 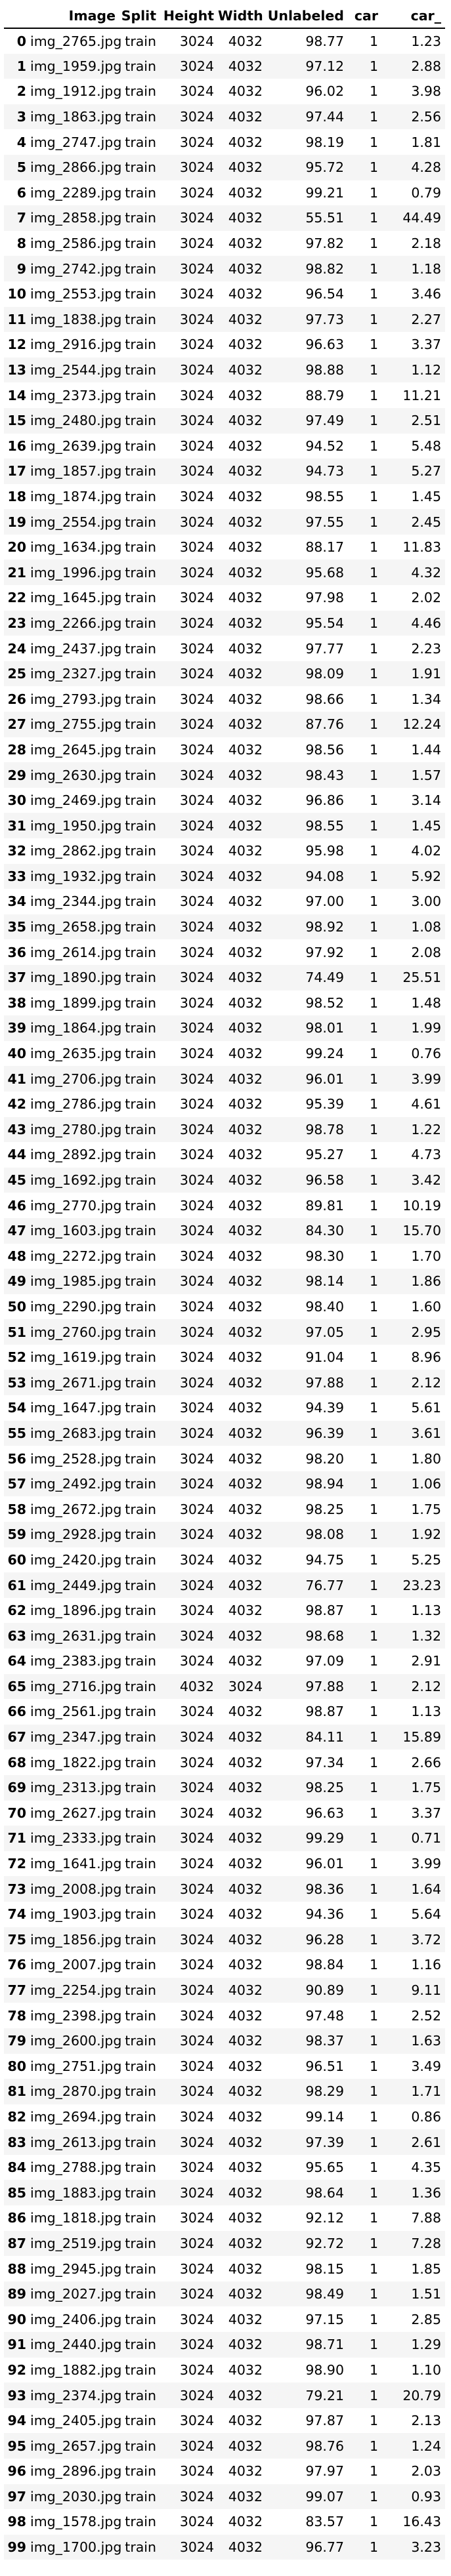 What do you see at coordinates (76, 446) in the screenshot?
I see `image-cell: img_2639.jpg` at bounding box center [76, 446].